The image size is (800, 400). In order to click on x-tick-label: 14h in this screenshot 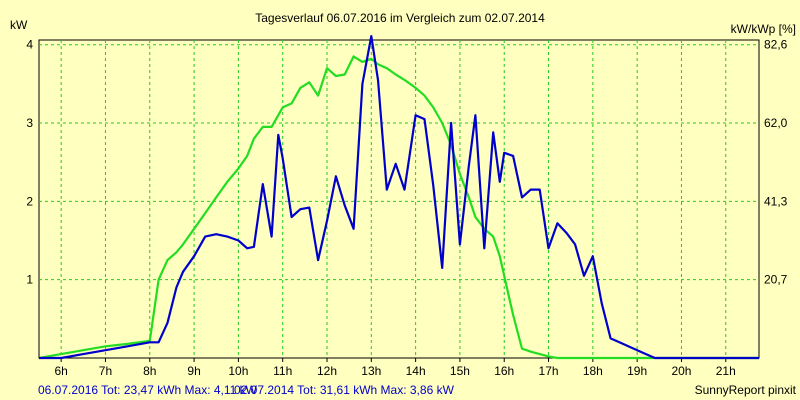, I will do `click(416, 371)`.